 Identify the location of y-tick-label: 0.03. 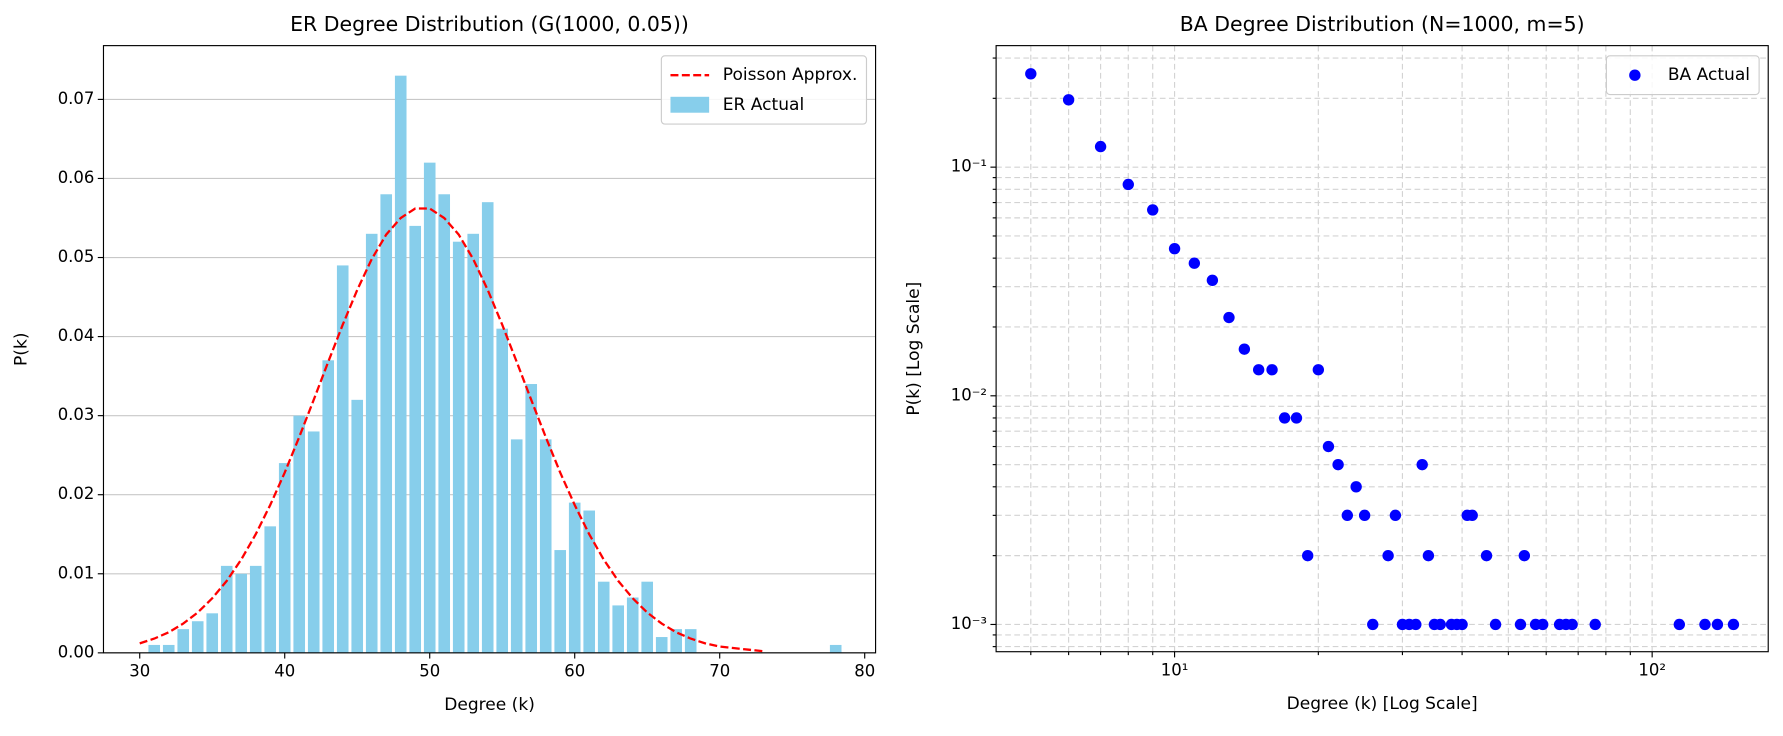
(76, 414).